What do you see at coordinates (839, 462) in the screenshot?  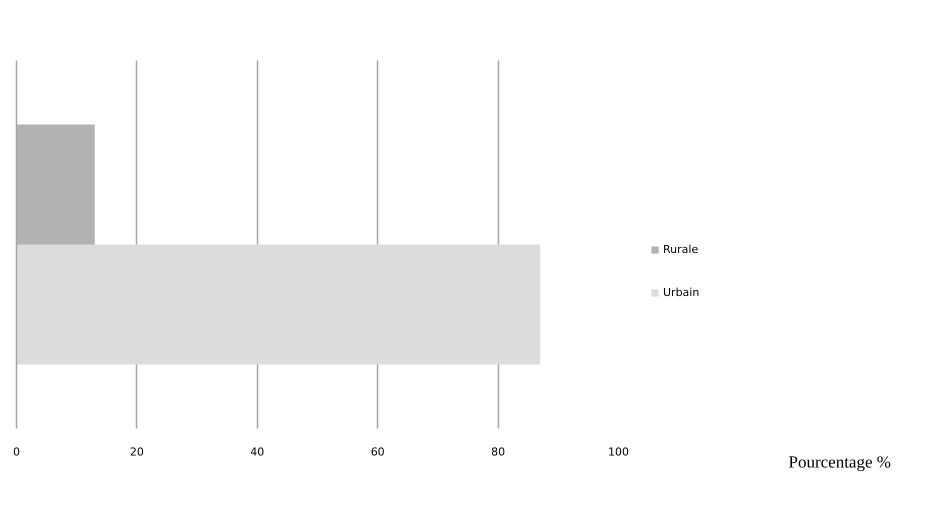 I see `text: Pourcentage %` at bounding box center [839, 462].